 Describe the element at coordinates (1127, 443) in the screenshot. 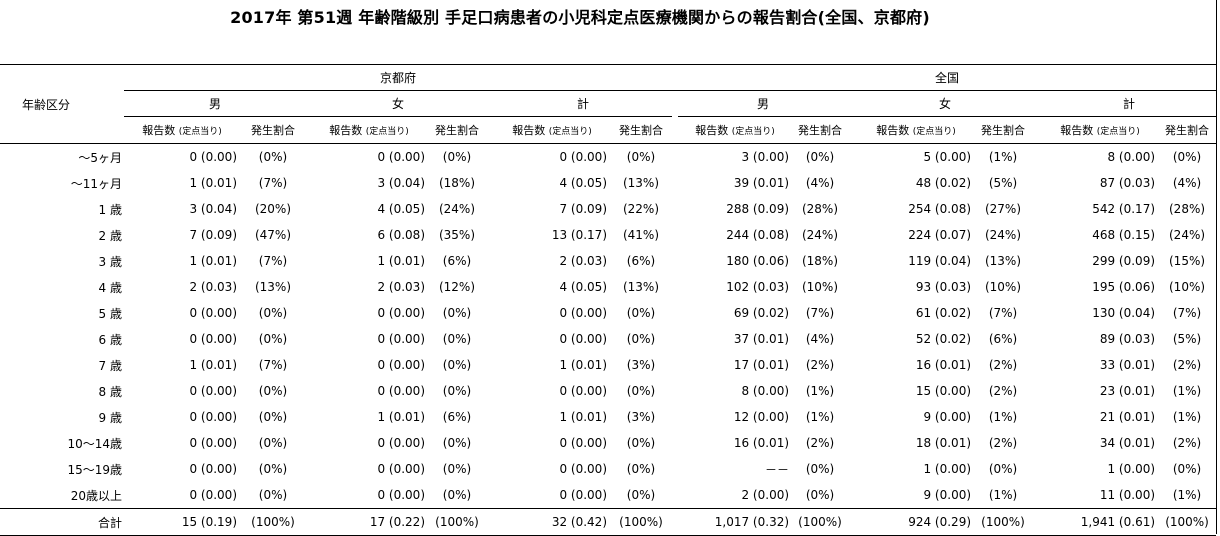

I see `report-count-cell: 34 (0.01)` at that location.